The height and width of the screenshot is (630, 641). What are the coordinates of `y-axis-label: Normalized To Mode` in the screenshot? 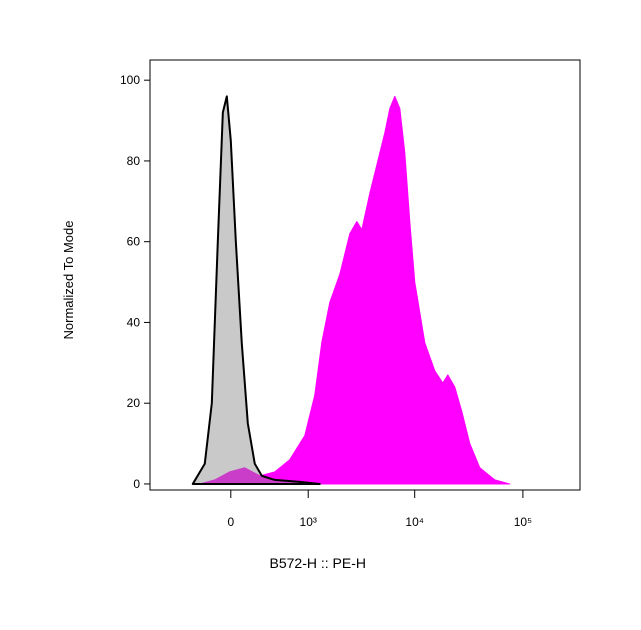 It's located at (68, 280).